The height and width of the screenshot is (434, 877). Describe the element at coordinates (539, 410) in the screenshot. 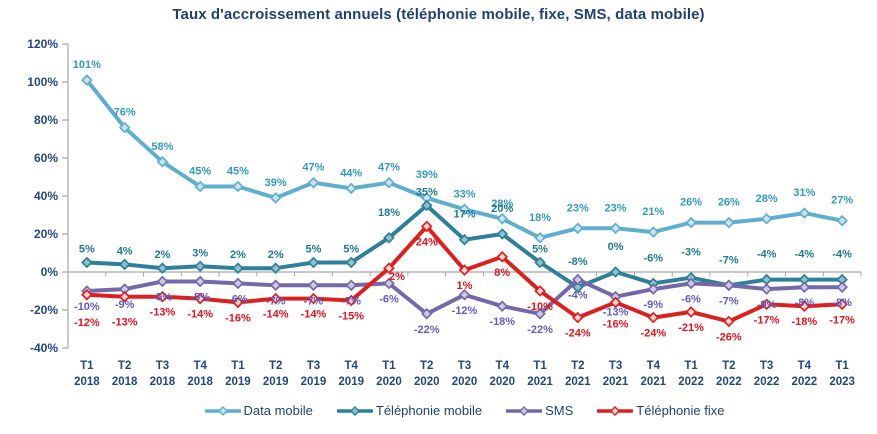

I see `legend-item-sms: SMS` at that location.